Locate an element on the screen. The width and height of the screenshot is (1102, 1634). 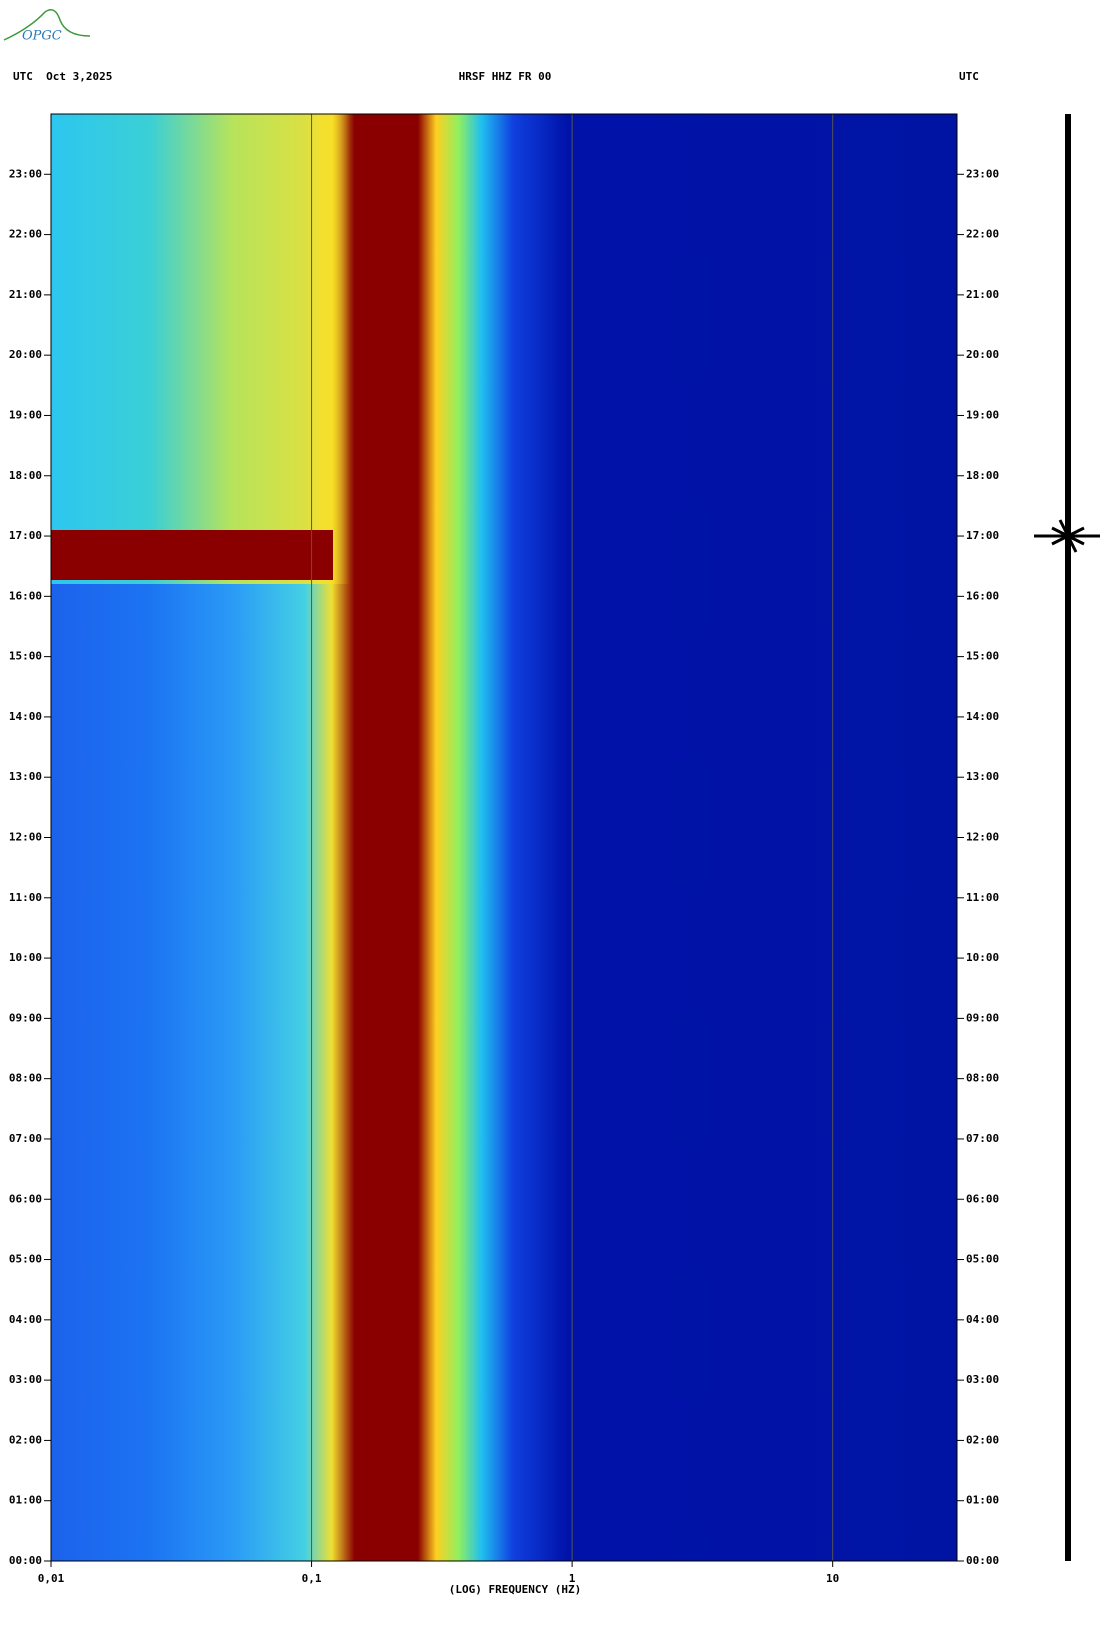
y-tick-label-right: 21:00 is located at coordinates (982, 294).